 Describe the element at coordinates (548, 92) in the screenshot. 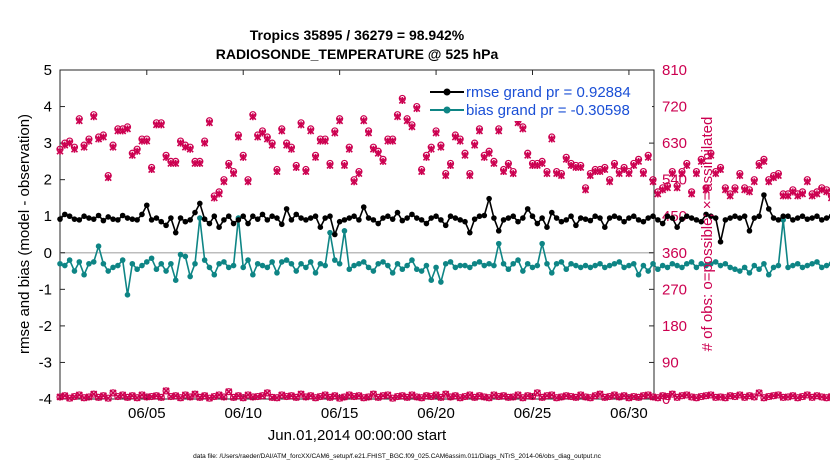

I see `legend-rmse-label: rmse grand pr = 0.92884` at that location.